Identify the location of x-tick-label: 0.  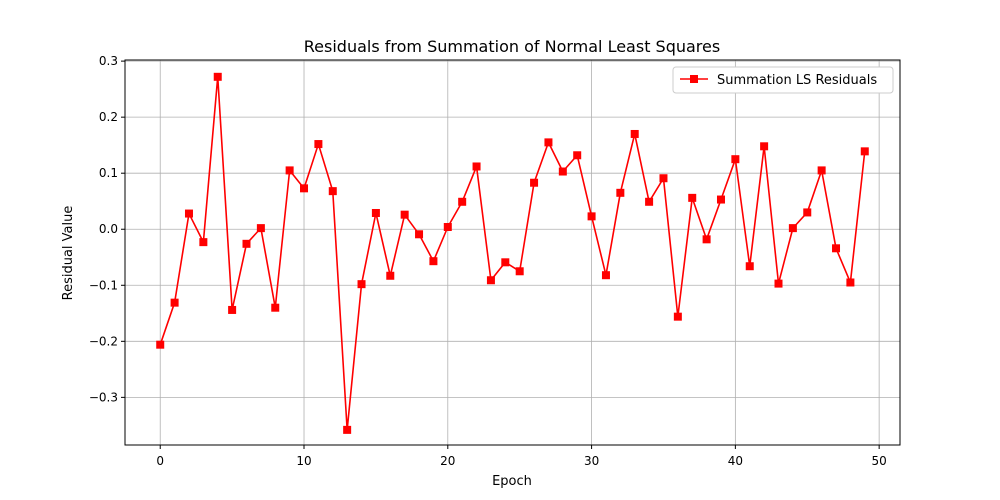
(160, 461).